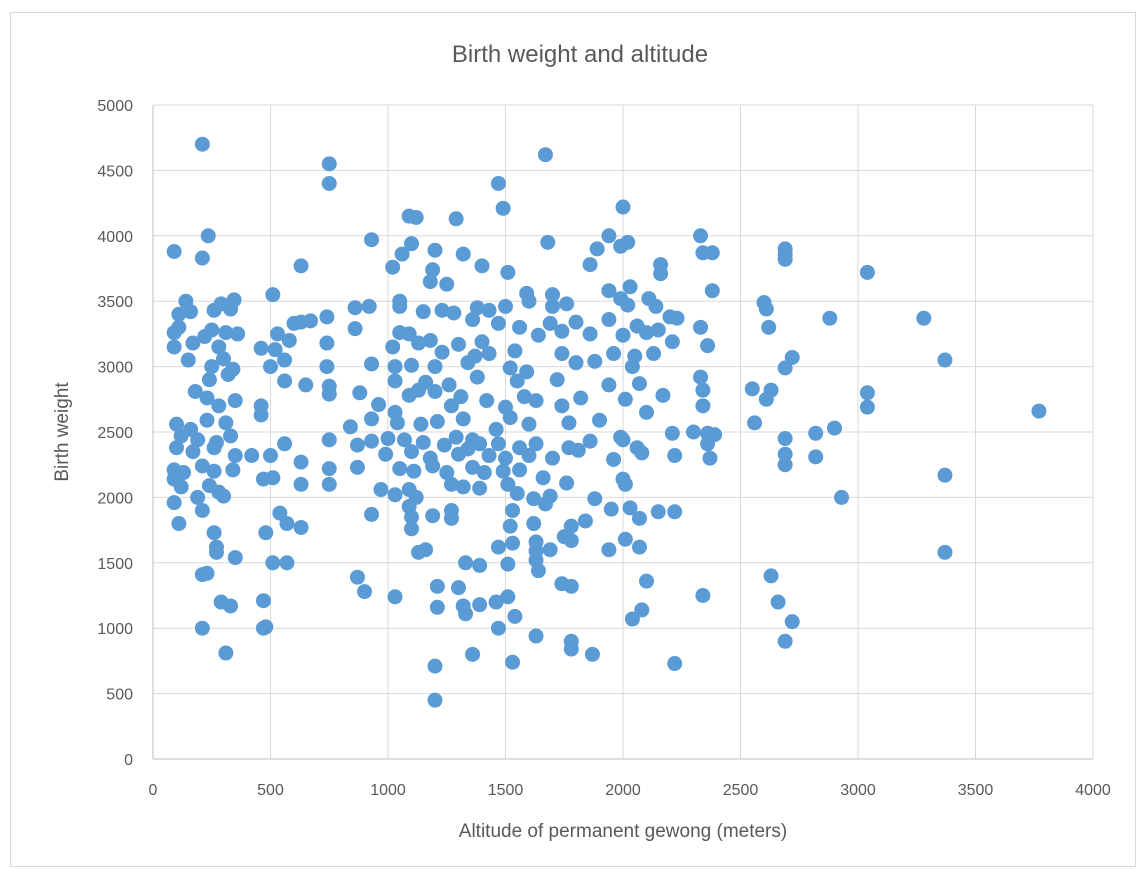 The image size is (1138, 869). What do you see at coordinates (115, 106) in the screenshot?
I see `y-tick-label: 5000` at bounding box center [115, 106].